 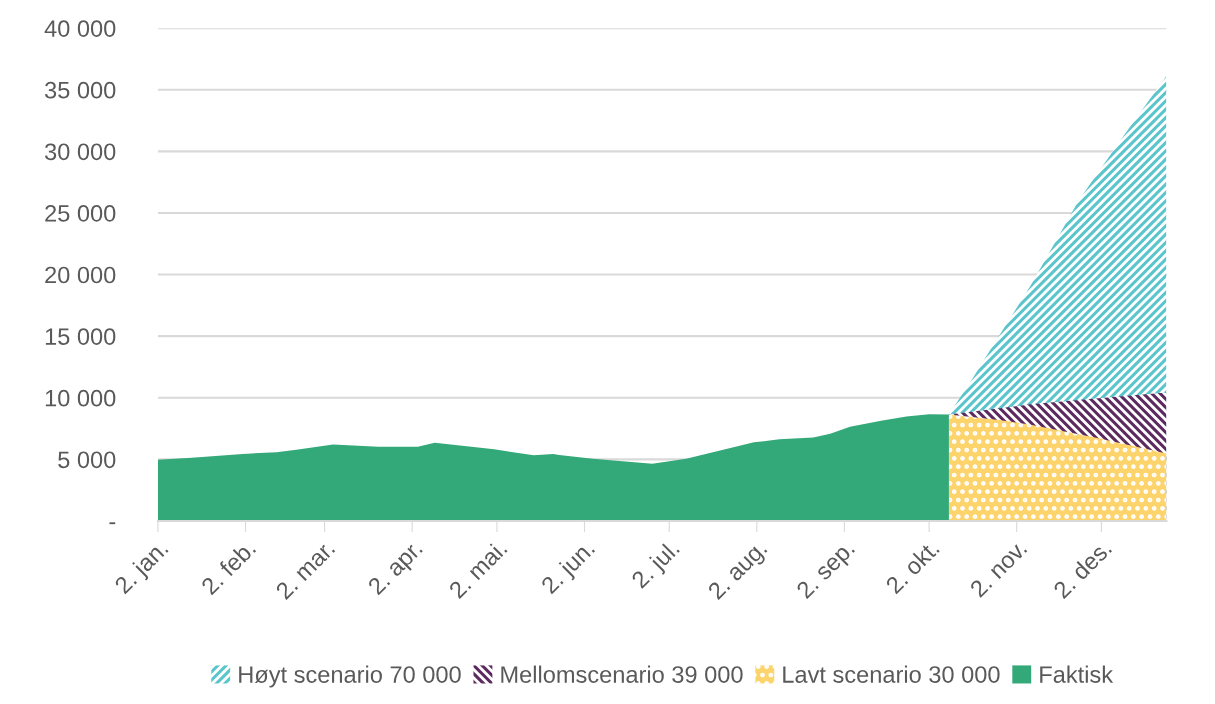 I want to click on y-tick-label: 10 000, so click(x=80, y=398).